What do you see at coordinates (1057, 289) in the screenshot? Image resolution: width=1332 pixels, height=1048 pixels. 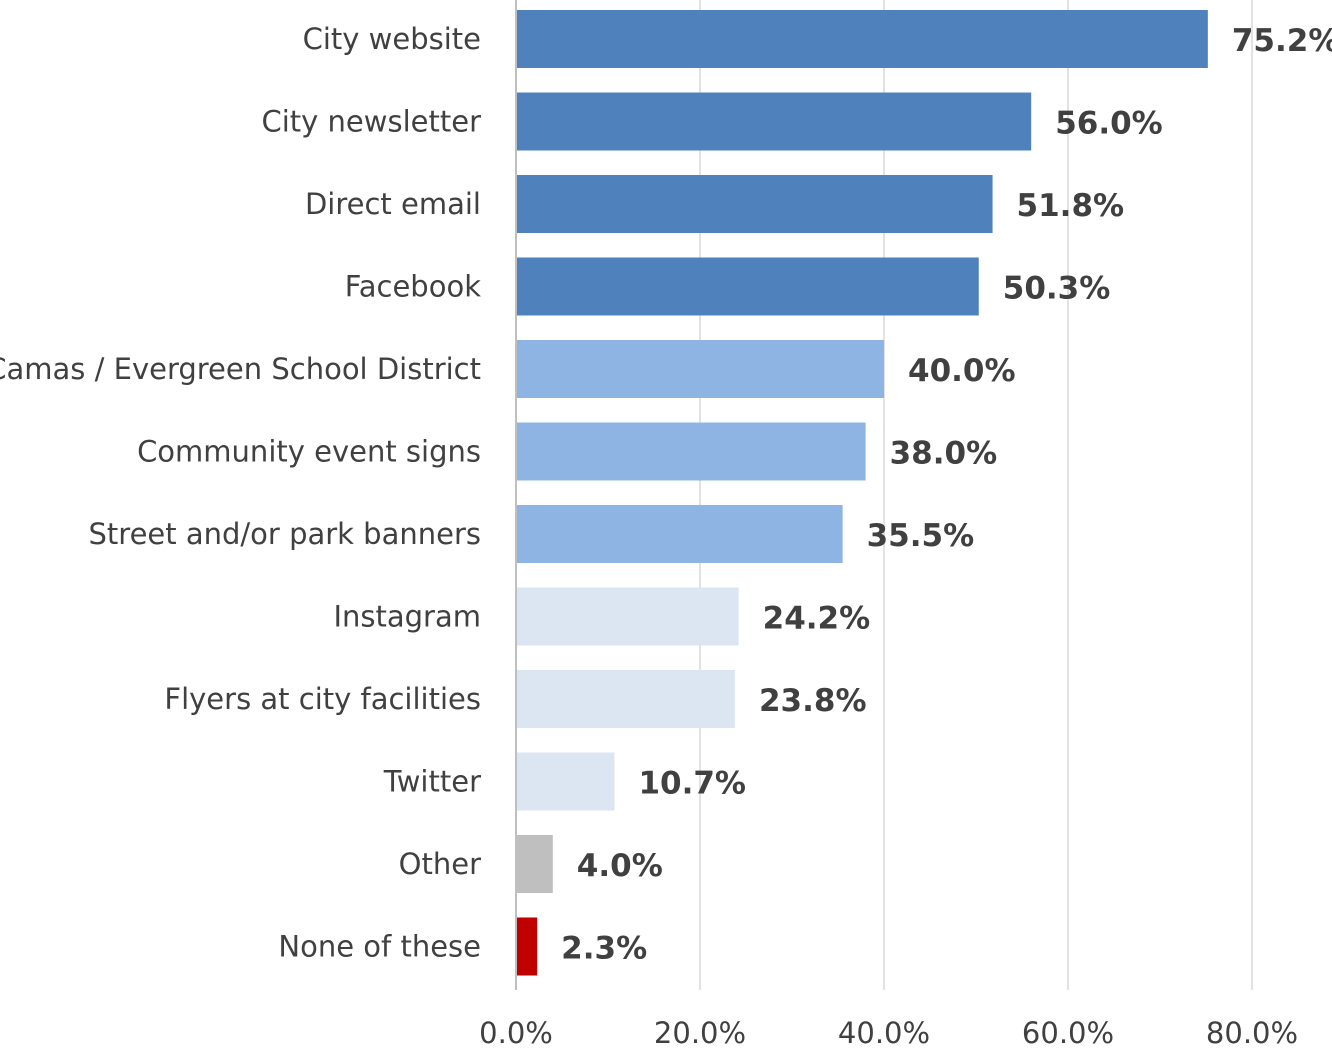 I see `value-label-3: 50.3%` at bounding box center [1057, 289].